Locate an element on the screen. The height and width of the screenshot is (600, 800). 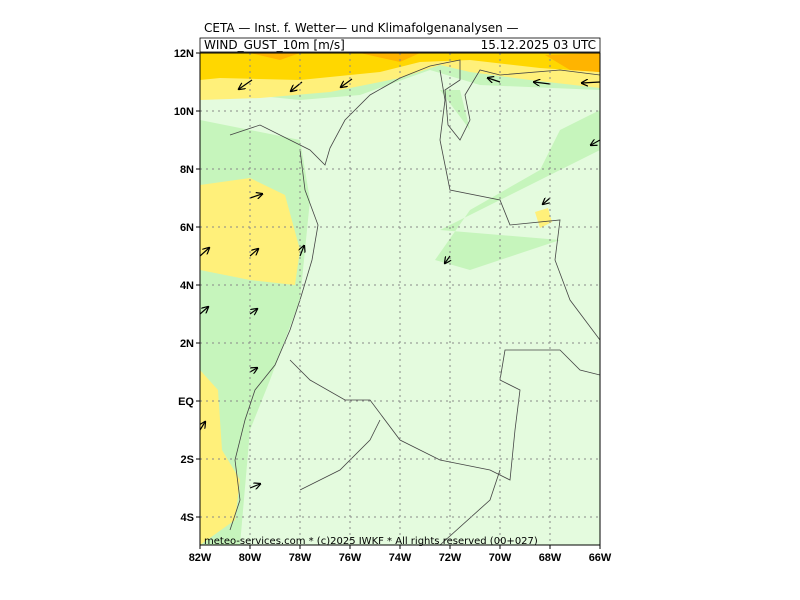
lat-label: 6N is located at coordinates (187, 228).